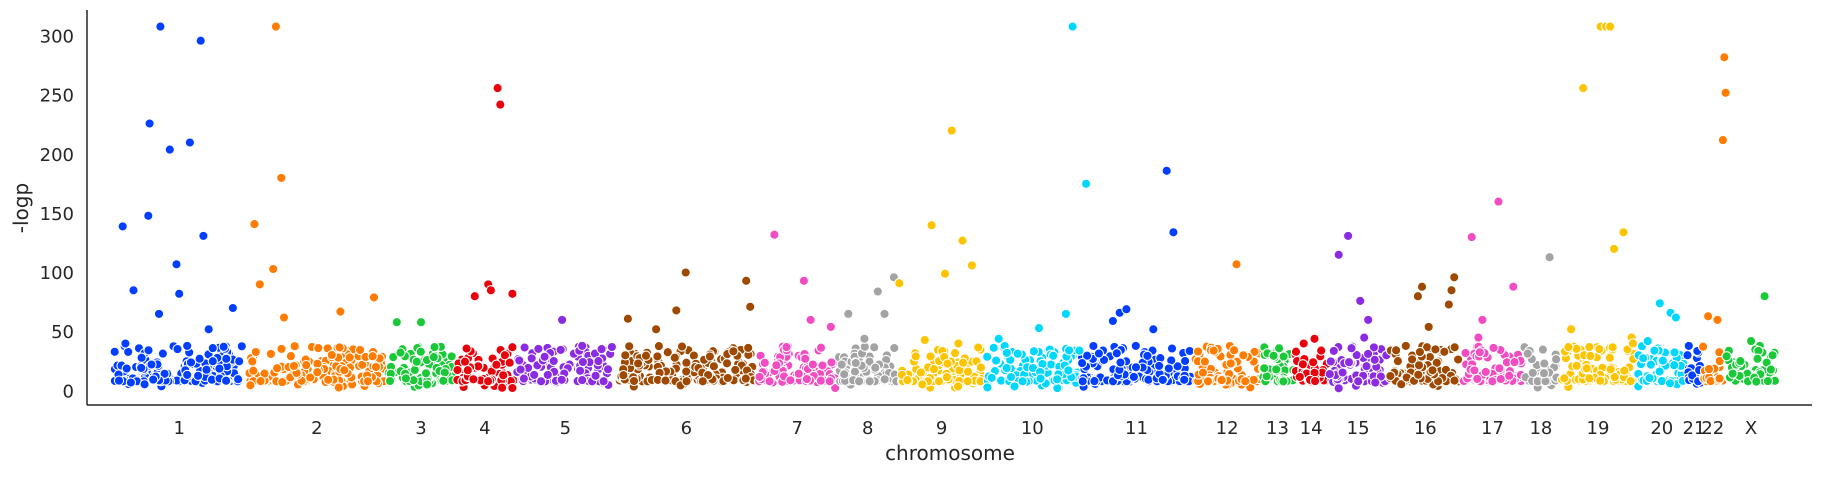 The width and height of the screenshot is (1823, 477). I want to click on data-point-chr8, so click(884, 314).